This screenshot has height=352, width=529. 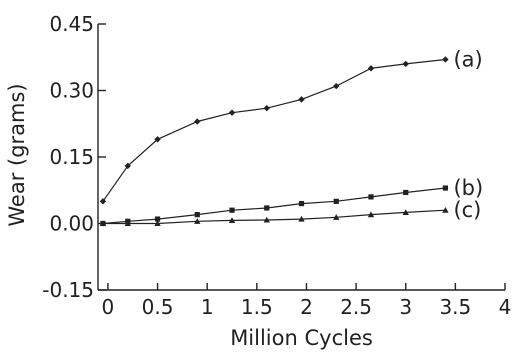 What do you see at coordinates (68, 290) in the screenshot?
I see `y-tick-label: -0.15` at bounding box center [68, 290].